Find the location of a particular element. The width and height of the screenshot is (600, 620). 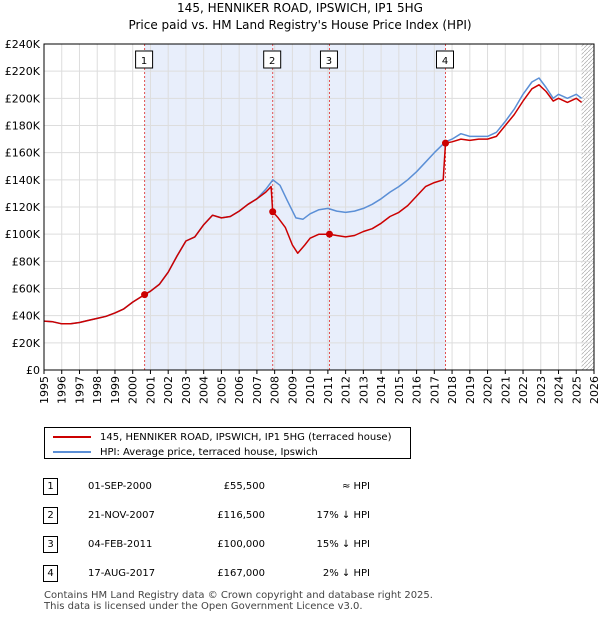

sale-number-label: 3 is located at coordinates (329, 61).